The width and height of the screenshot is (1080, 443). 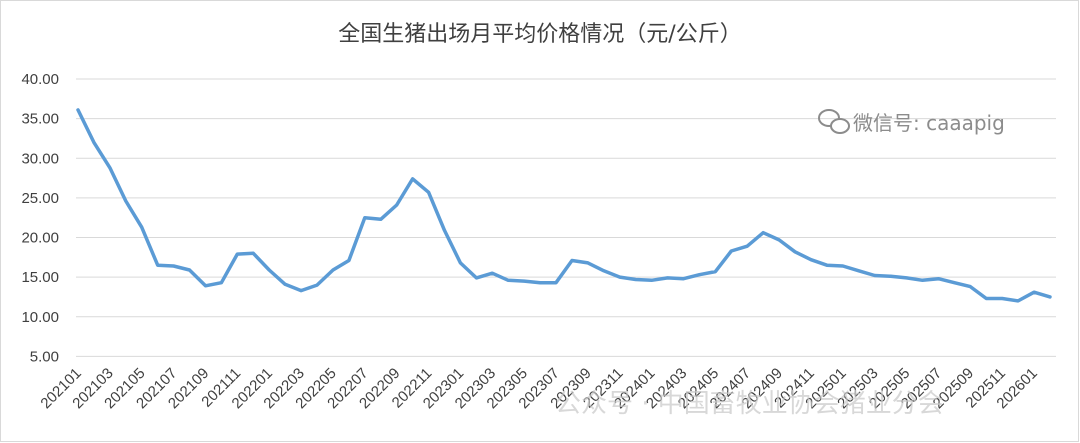 I want to click on y-axis-ticks: 5.00 10.00 15.00 20.00 25.00 30.00 35.00 40.00, so click(x=40, y=218).